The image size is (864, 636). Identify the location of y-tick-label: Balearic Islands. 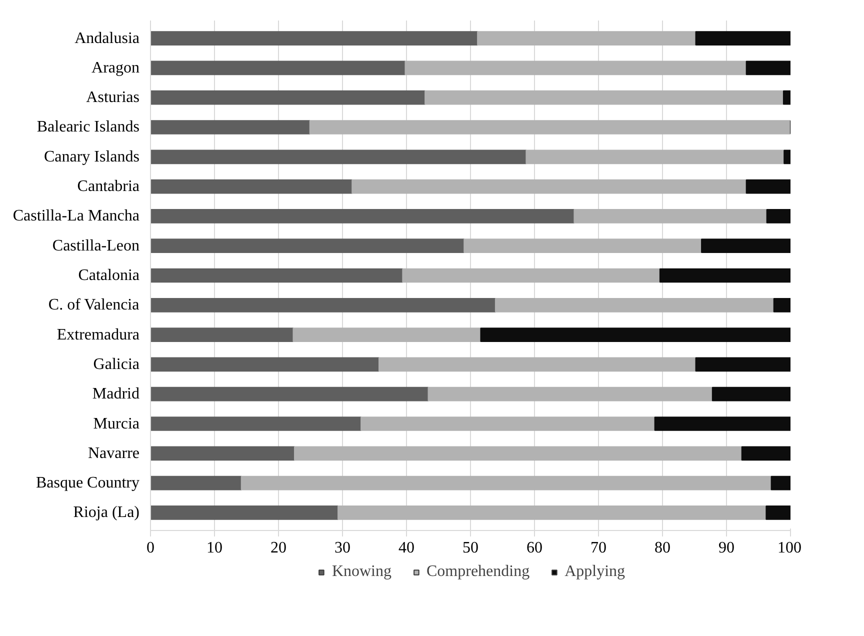
(88, 127).